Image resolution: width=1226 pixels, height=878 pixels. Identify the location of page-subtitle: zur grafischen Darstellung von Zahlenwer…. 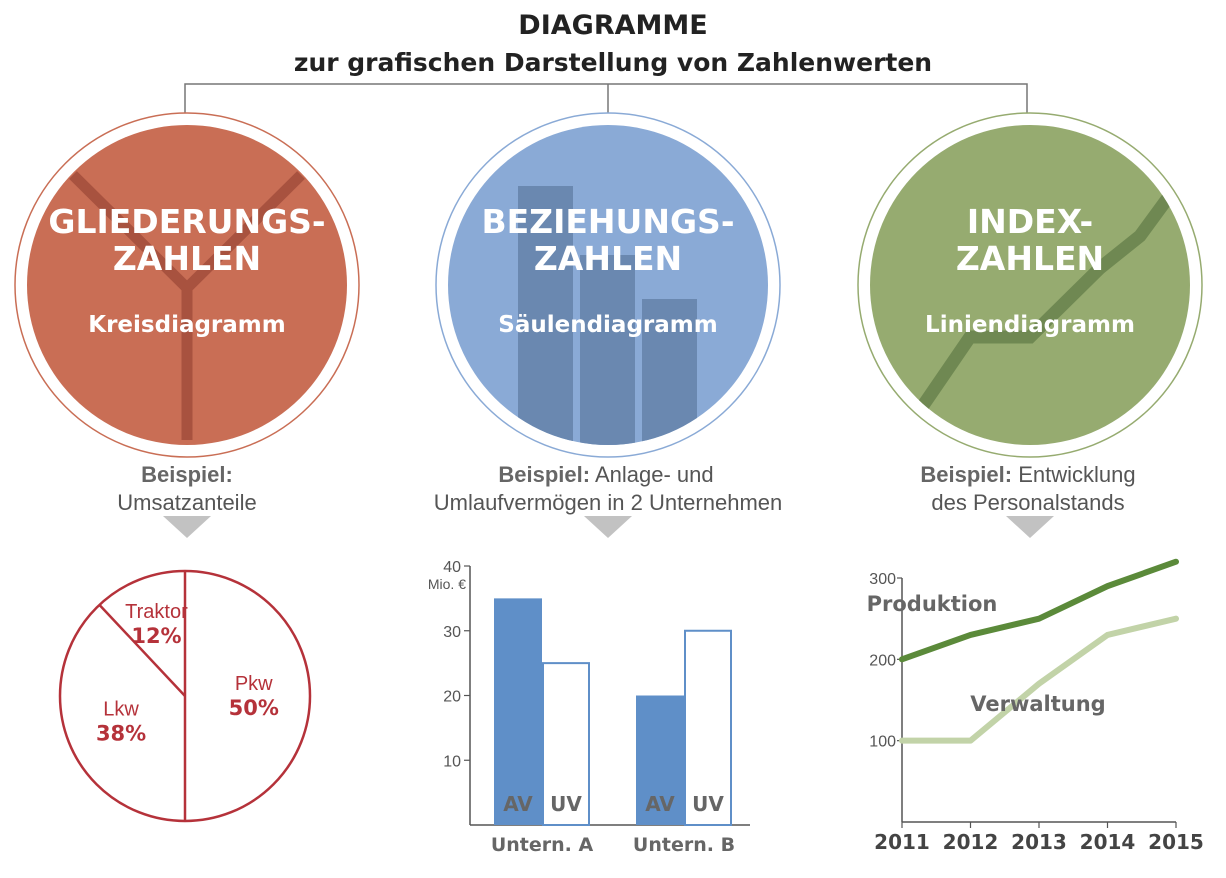
(613, 62).